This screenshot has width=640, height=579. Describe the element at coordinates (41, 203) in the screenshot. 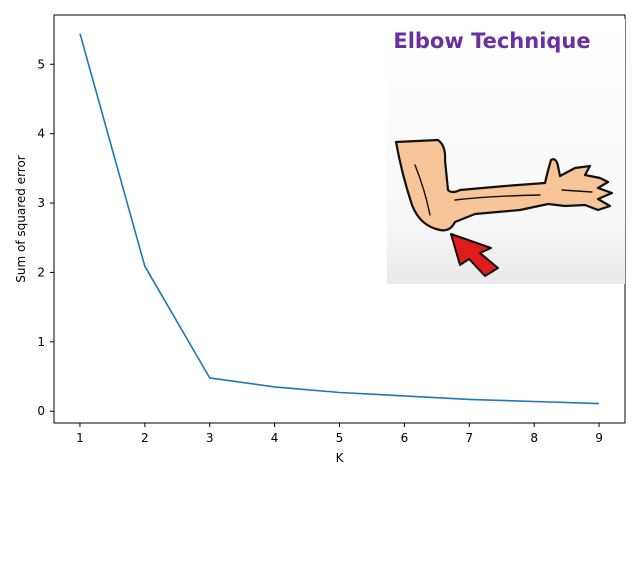

I see `y-tick-label: 3` at that location.